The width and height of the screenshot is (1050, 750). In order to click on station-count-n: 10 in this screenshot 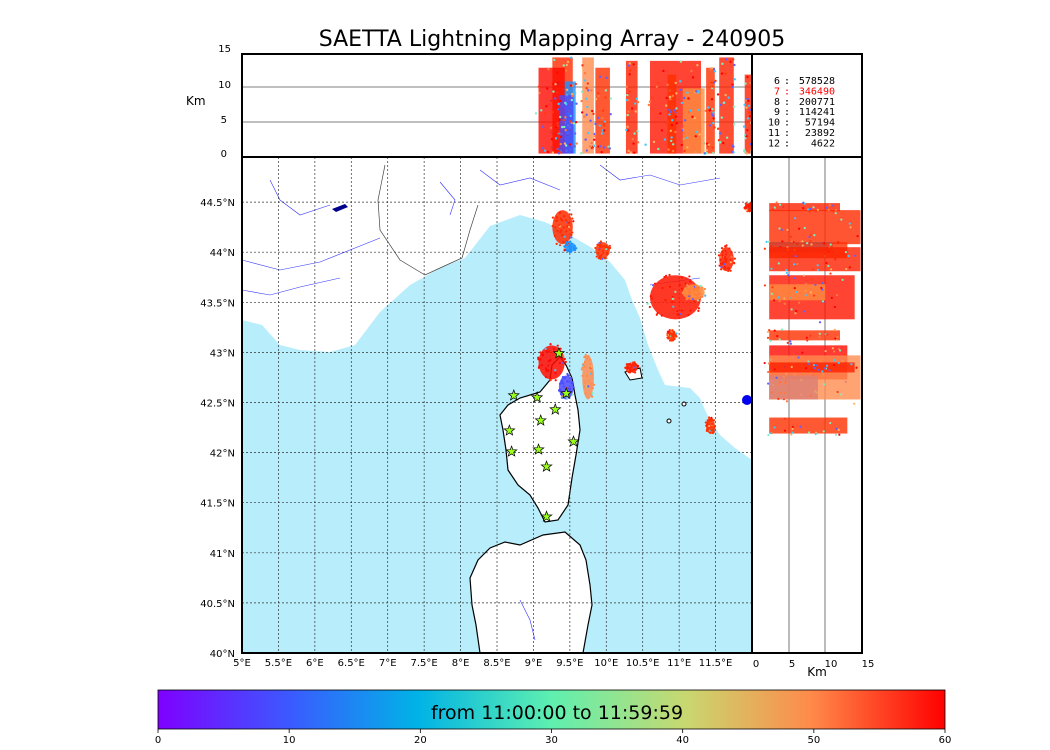, I will do `click(774, 123)`.